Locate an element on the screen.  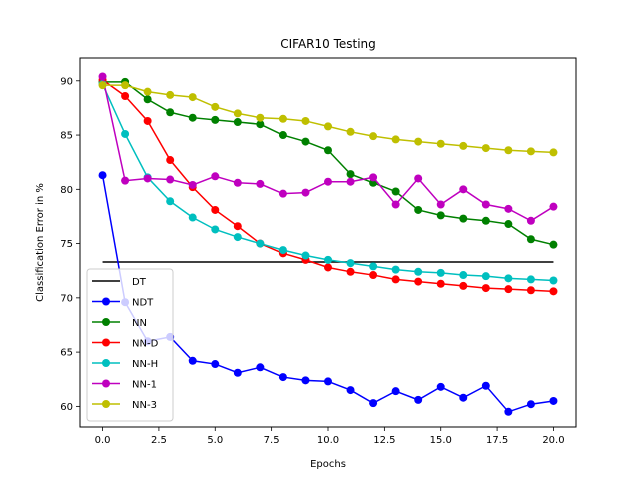
legend-item-nn-3: NN-3 is located at coordinates (124, 405).